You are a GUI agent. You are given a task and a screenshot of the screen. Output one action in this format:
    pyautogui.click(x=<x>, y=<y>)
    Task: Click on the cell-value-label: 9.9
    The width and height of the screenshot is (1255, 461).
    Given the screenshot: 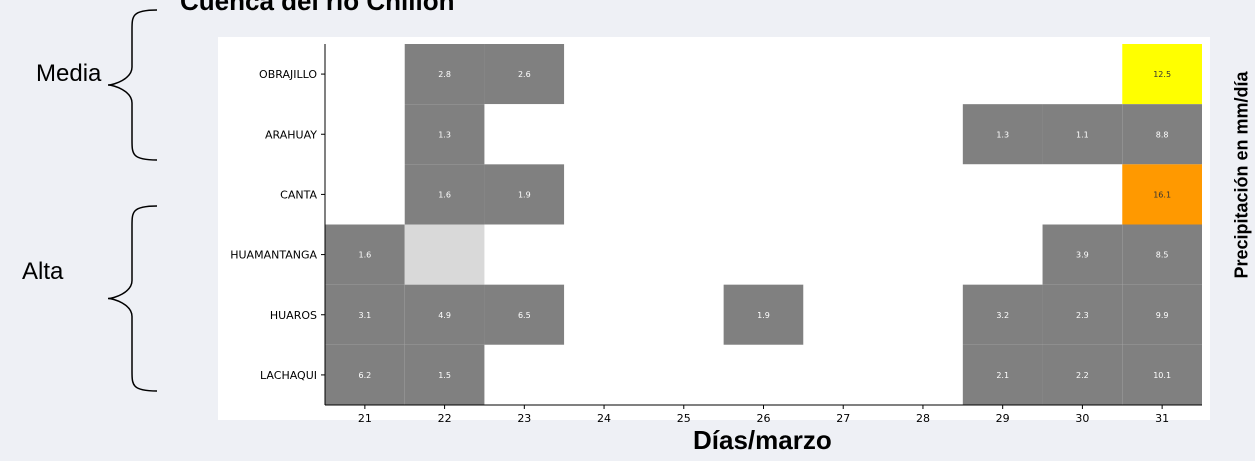 What is the action you would take?
    pyautogui.click(x=1162, y=315)
    